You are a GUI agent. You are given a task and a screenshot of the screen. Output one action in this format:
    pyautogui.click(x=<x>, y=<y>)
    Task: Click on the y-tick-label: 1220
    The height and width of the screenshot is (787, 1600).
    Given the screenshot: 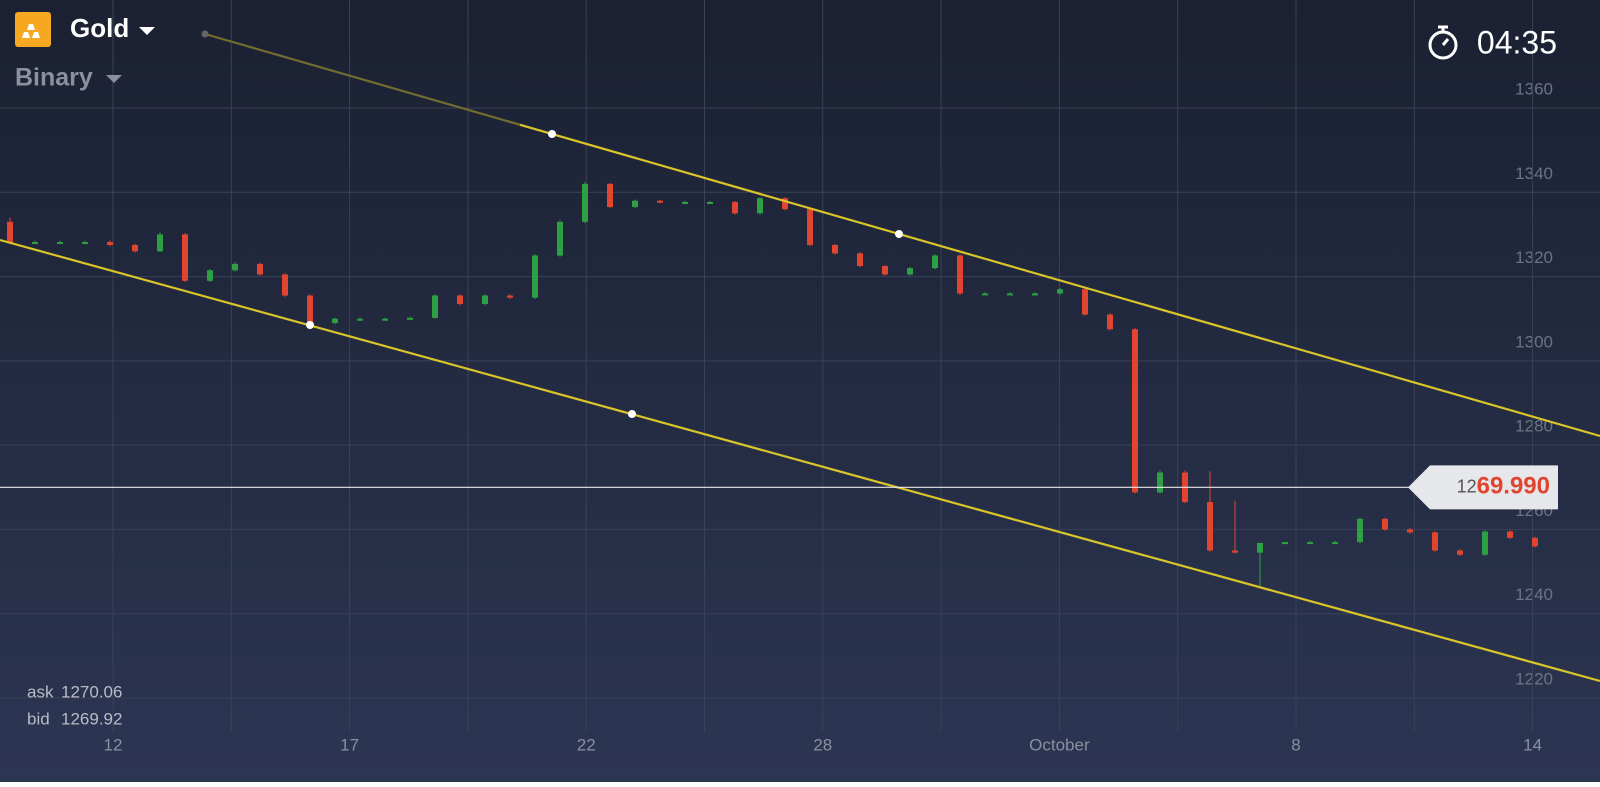 What is the action you would take?
    pyautogui.click(x=1534, y=678)
    